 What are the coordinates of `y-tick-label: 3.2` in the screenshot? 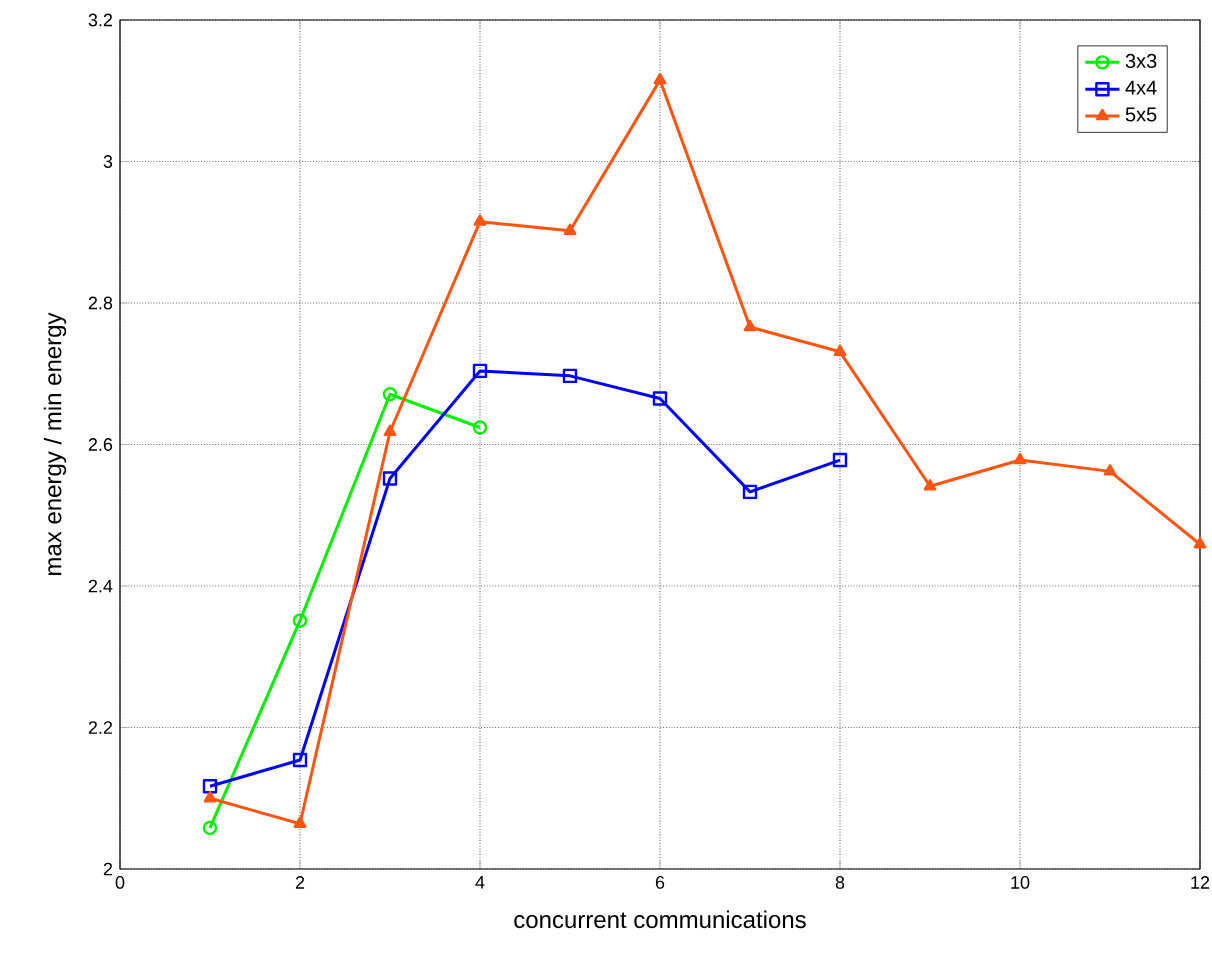 It's located at (100, 20).